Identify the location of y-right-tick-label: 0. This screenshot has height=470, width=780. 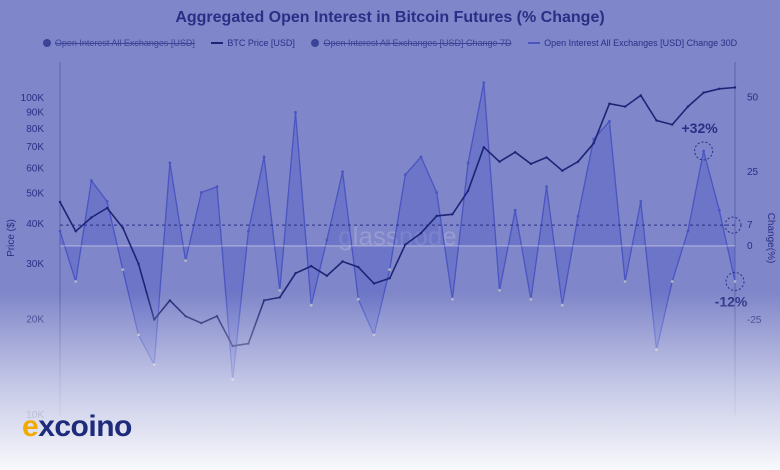
(750, 246).